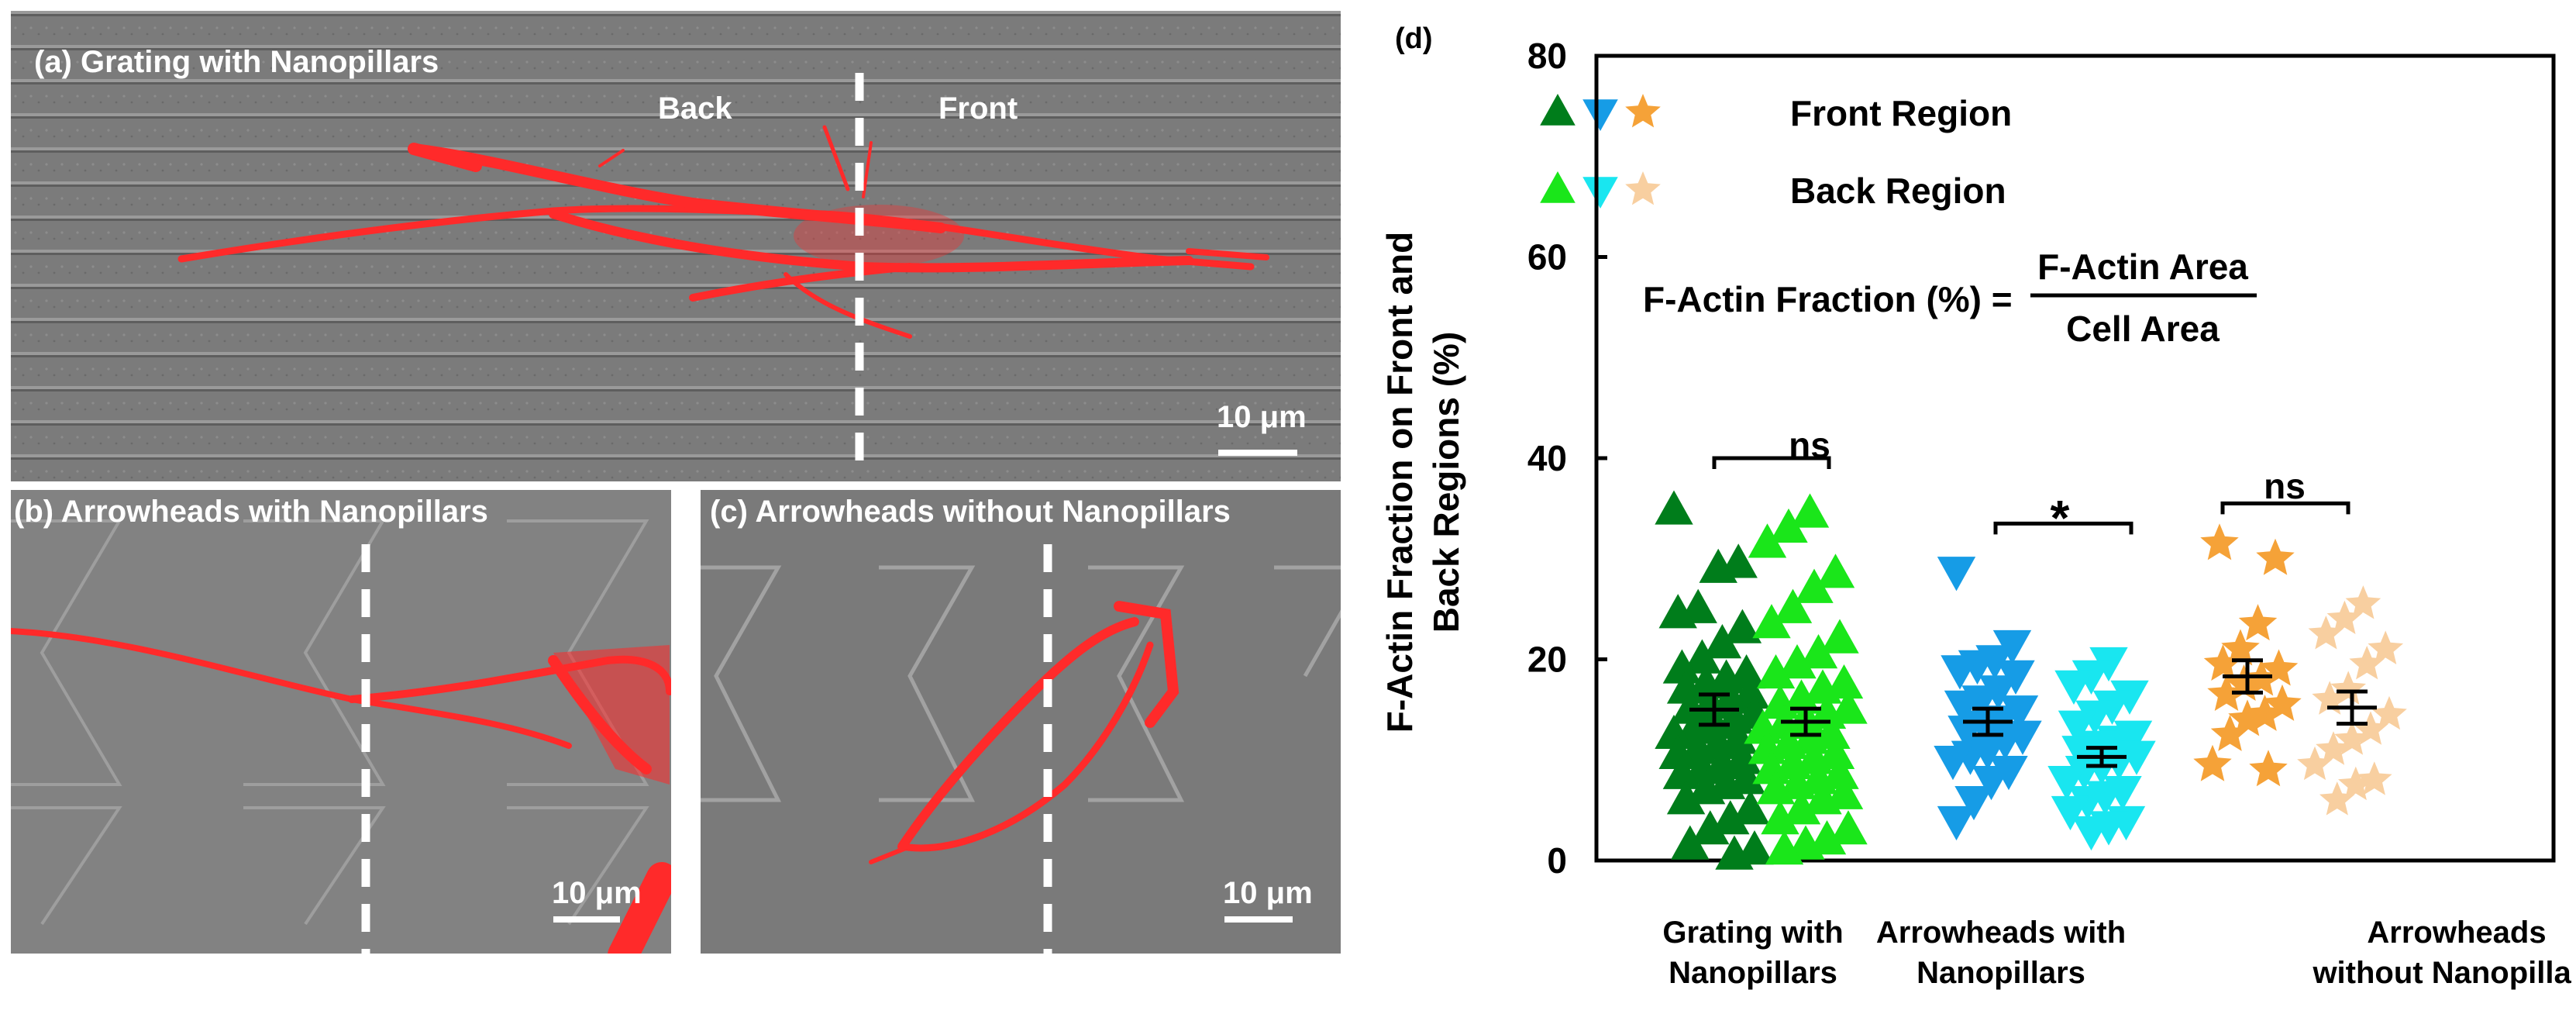 This screenshot has width=2576, height=1014. Describe the element at coordinates (1021, 683) in the screenshot. I see `arrowhead-pattern-c` at that location.